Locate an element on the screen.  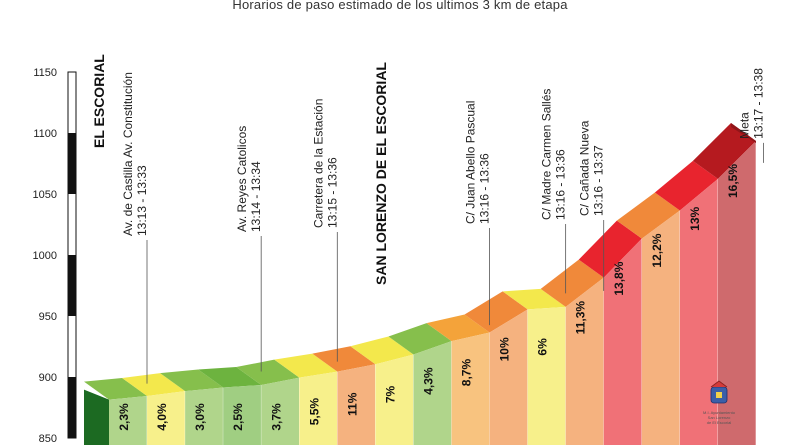
gradient-label: 3,0% is located at coordinates (200, 417).